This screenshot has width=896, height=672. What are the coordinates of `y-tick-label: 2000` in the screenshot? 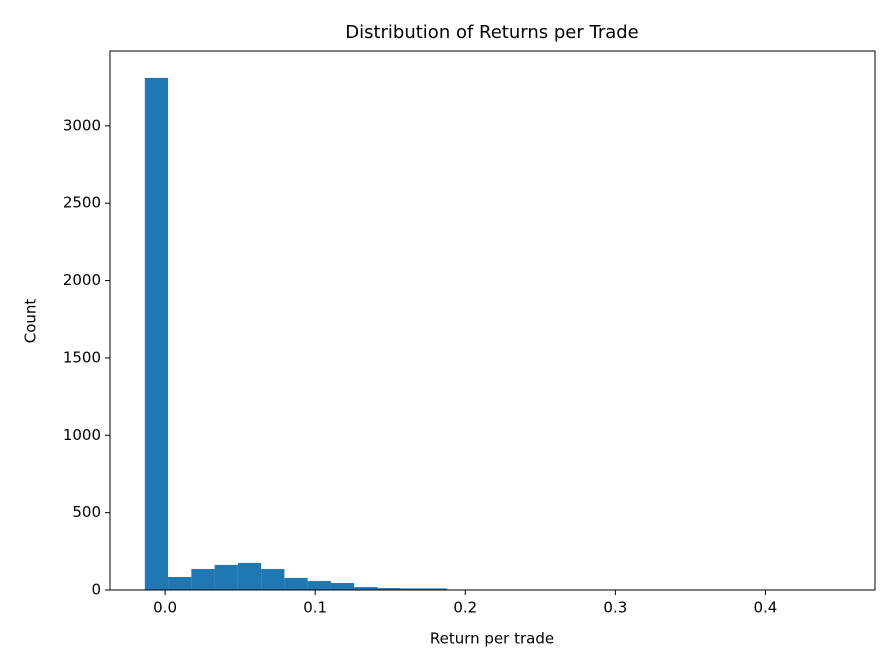 It's located at (82, 280).